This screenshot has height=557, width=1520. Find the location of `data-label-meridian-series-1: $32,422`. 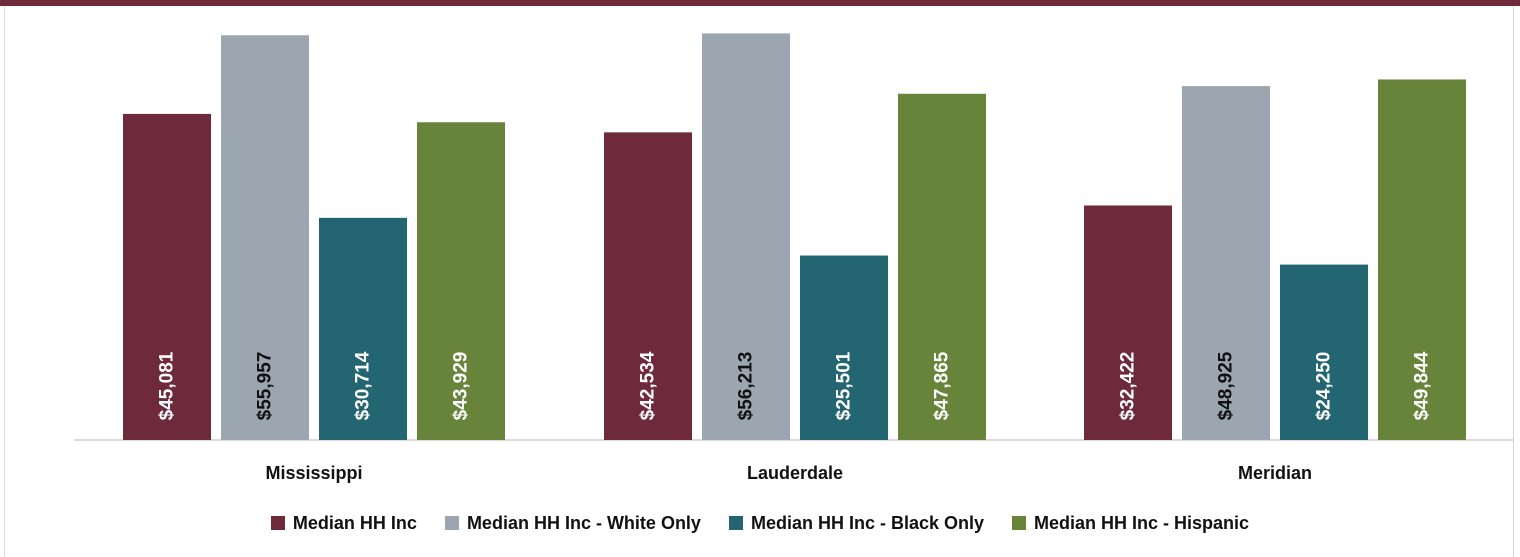

data-label-meridian-series-1: $32,422 is located at coordinates (1128, 386).